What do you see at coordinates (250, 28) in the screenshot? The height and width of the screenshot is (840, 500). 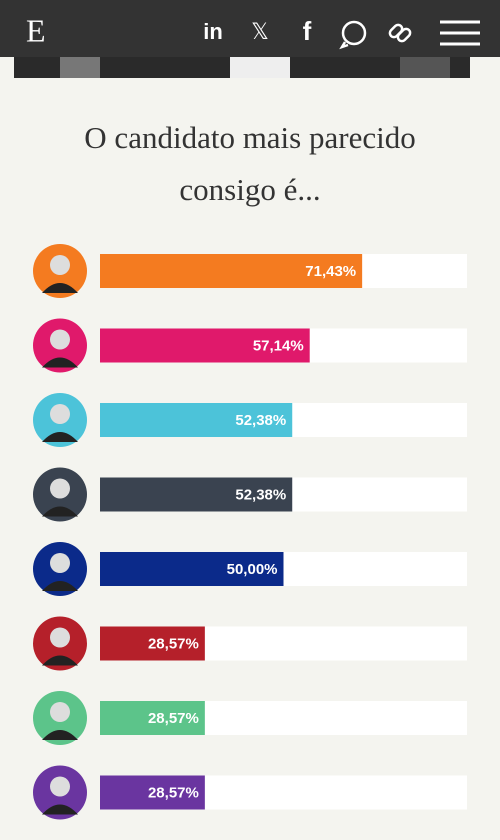 I see `header-bar` at bounding box center [250, 28].